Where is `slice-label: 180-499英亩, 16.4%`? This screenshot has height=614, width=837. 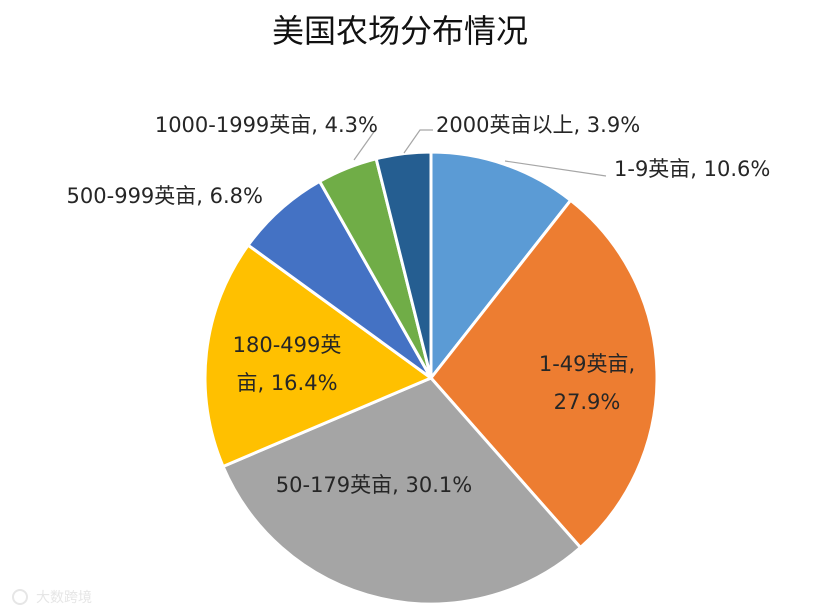
slice-label: 180-499英亩, 16.4% is located at coordinates (287, 364).